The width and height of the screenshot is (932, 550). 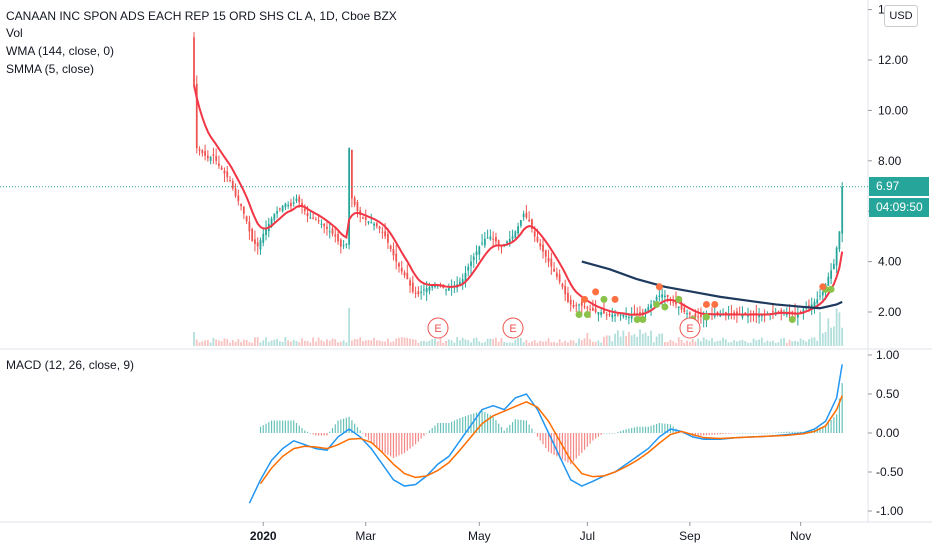 What do you see at coordinates (14, 33) in the screenshot?
I see `legend-volume: Vol` at bounding box center [14, 33].